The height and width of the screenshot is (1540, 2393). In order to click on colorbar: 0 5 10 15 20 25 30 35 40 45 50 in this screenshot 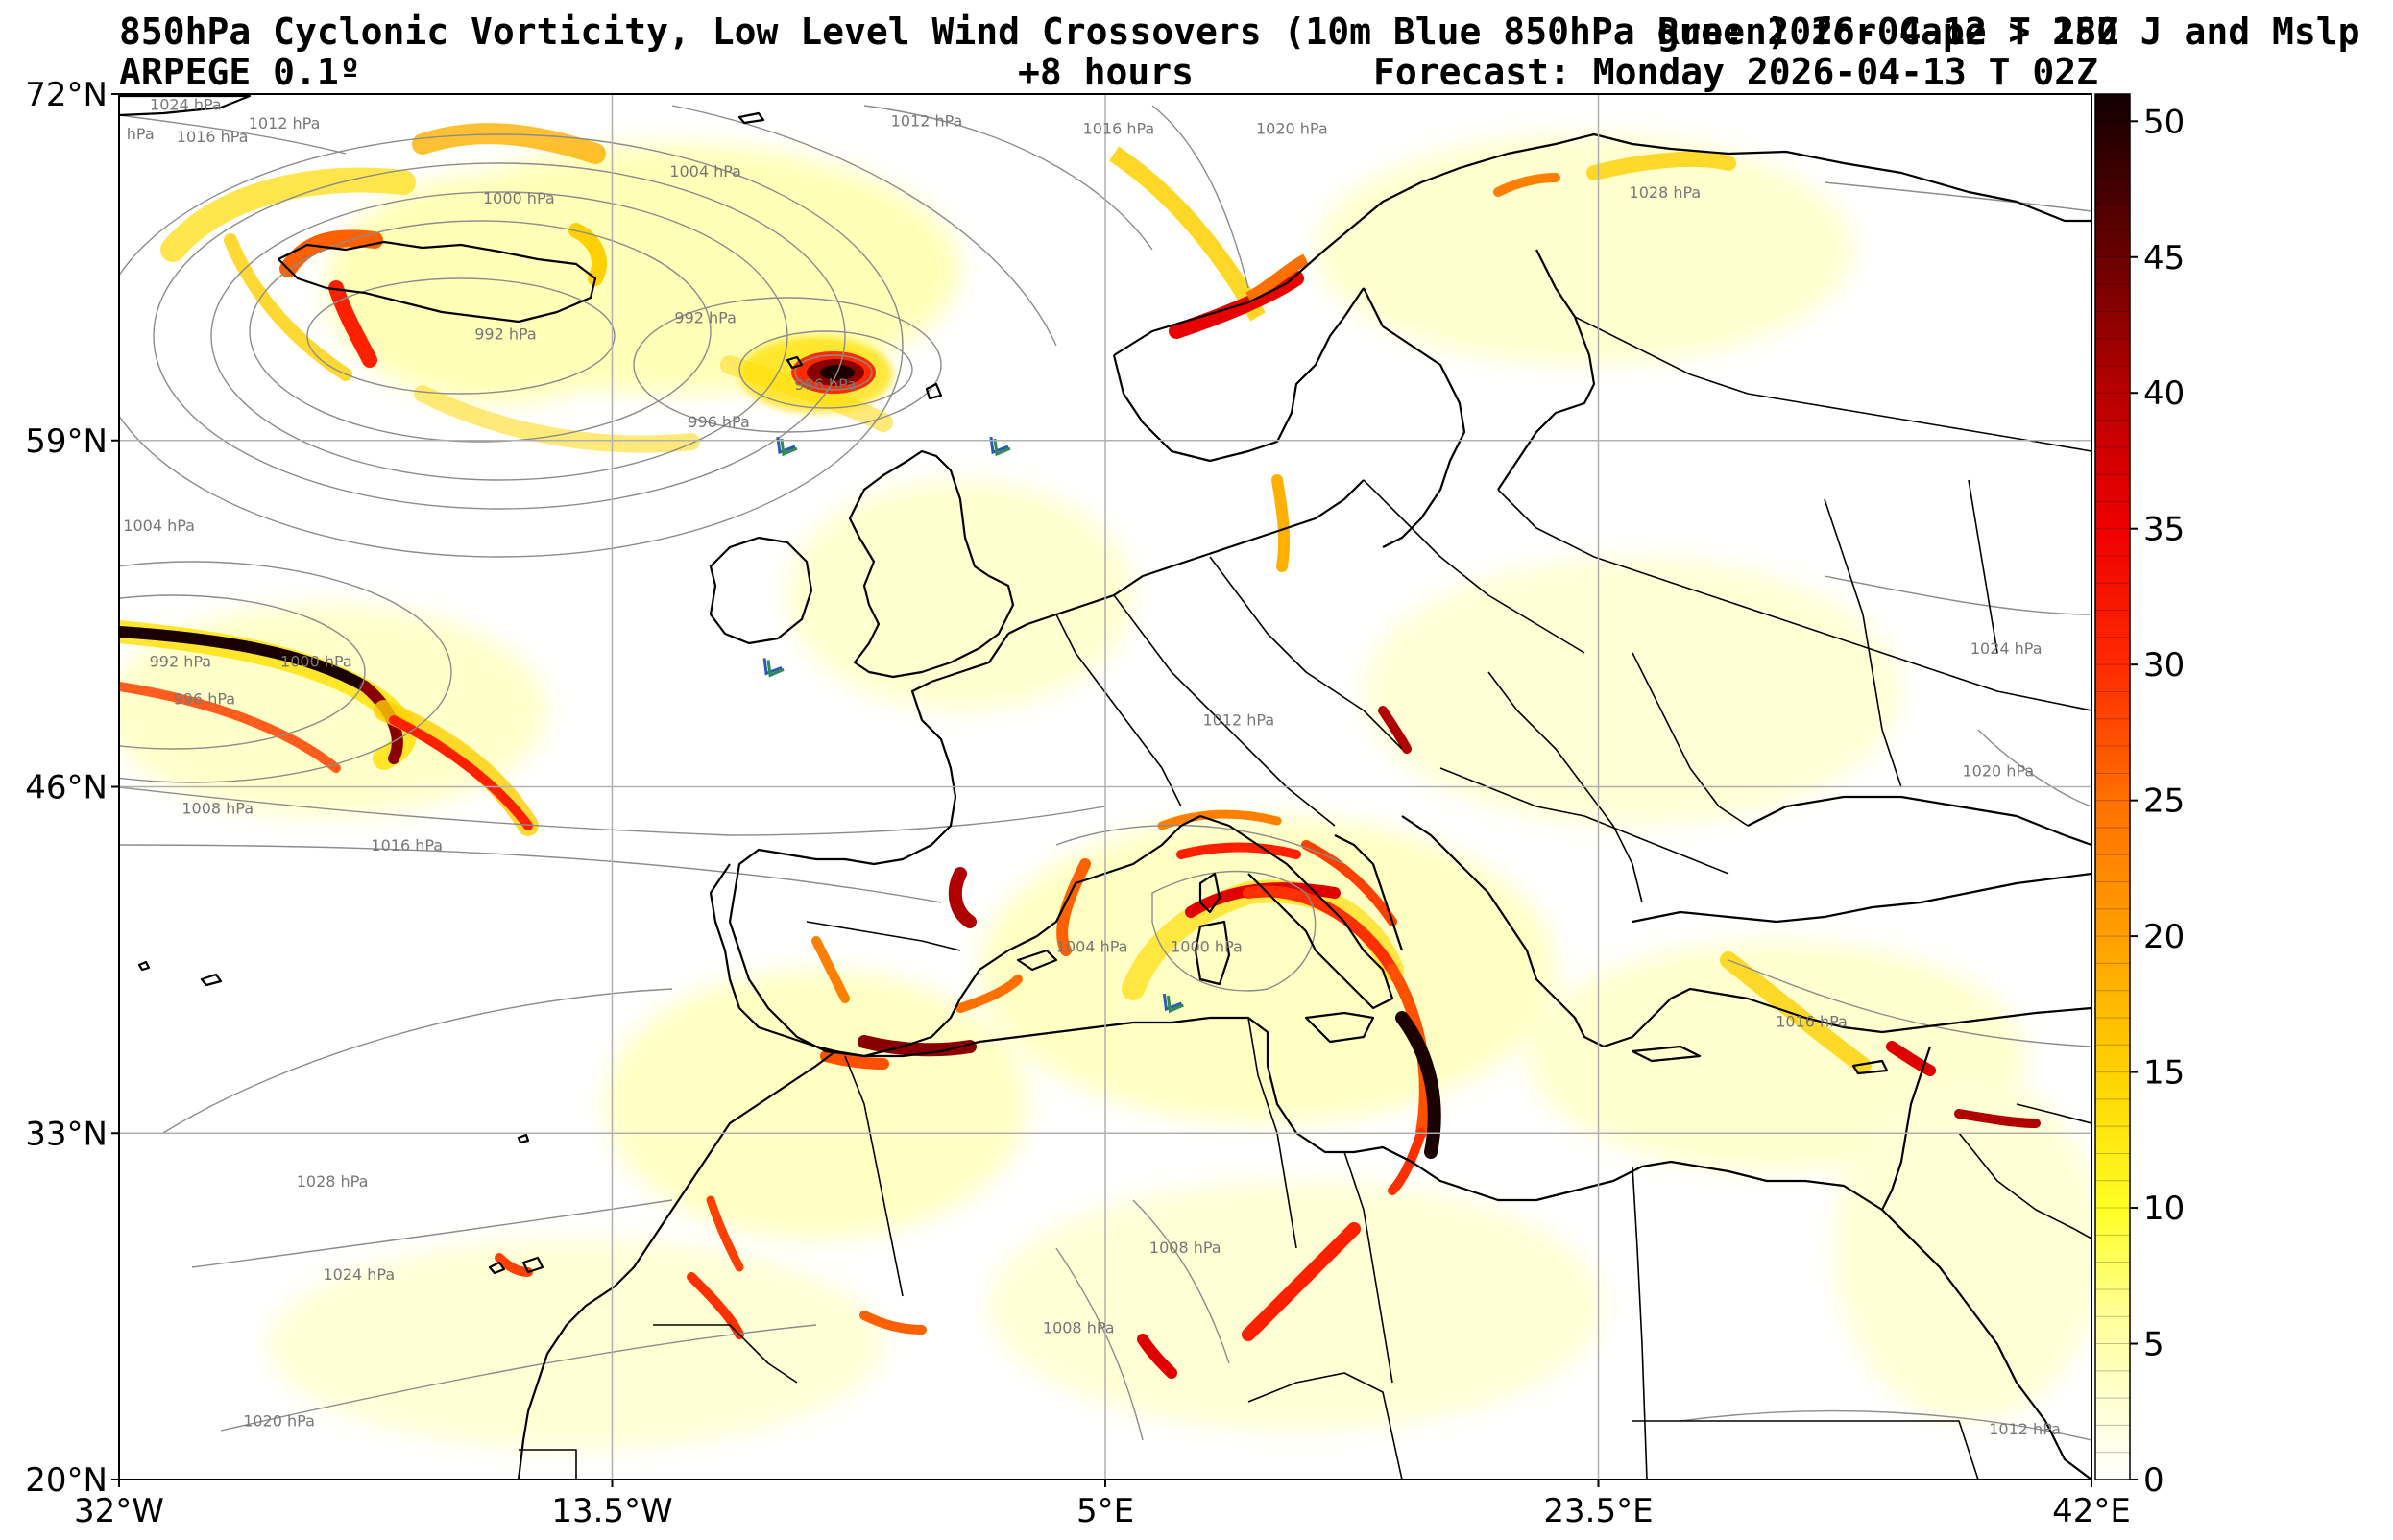, I will do `click(2139, 796)`.